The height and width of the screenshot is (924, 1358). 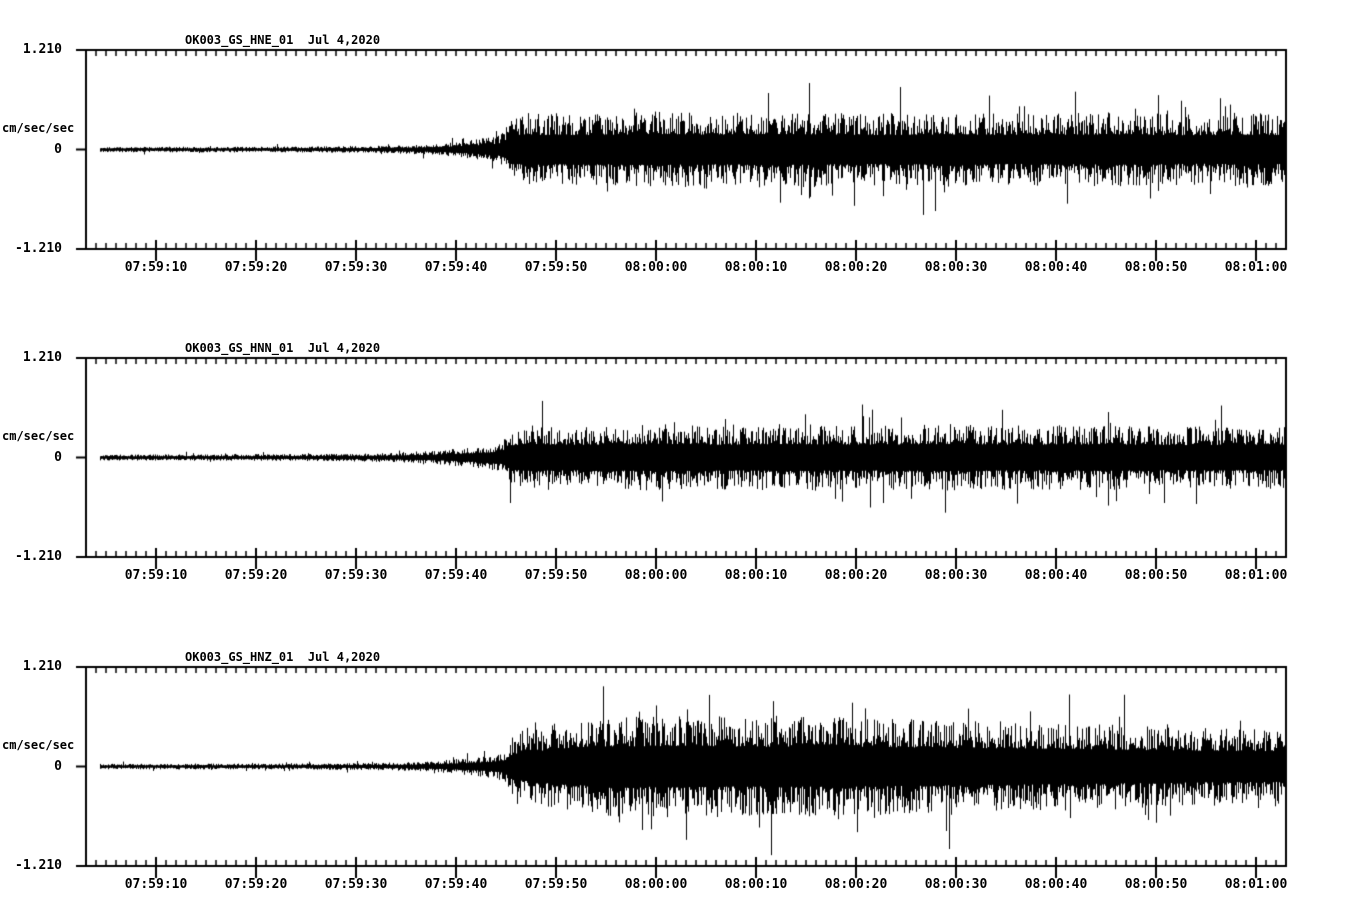 I want to click on plot-title: OK003_GS_HNN_01 Jul 4,2020, so click(x=283, y=348).